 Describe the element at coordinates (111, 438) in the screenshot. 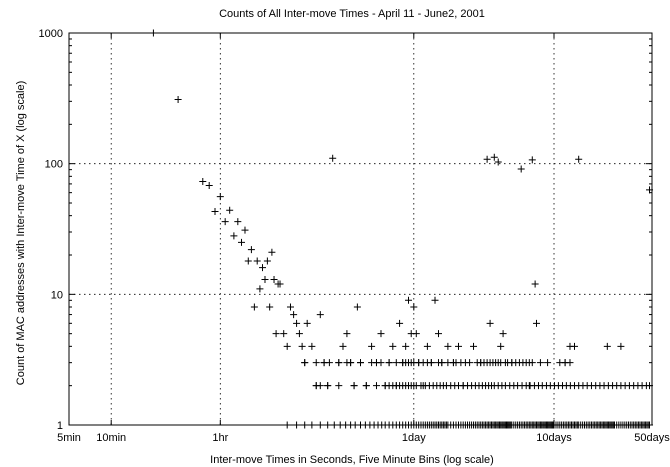

I see `x-tick-label: 10min` at that location.